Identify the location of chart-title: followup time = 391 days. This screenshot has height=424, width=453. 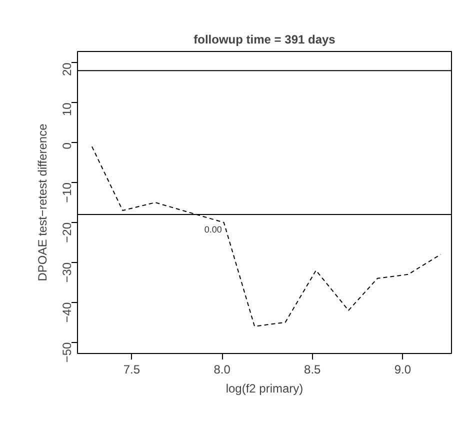
(265, 39).